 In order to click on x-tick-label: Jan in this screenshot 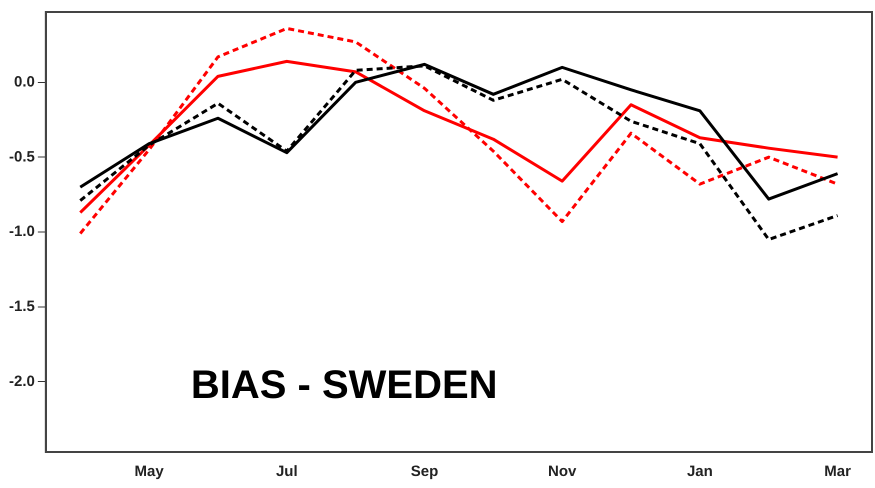, I will do `click(699, 471)`.